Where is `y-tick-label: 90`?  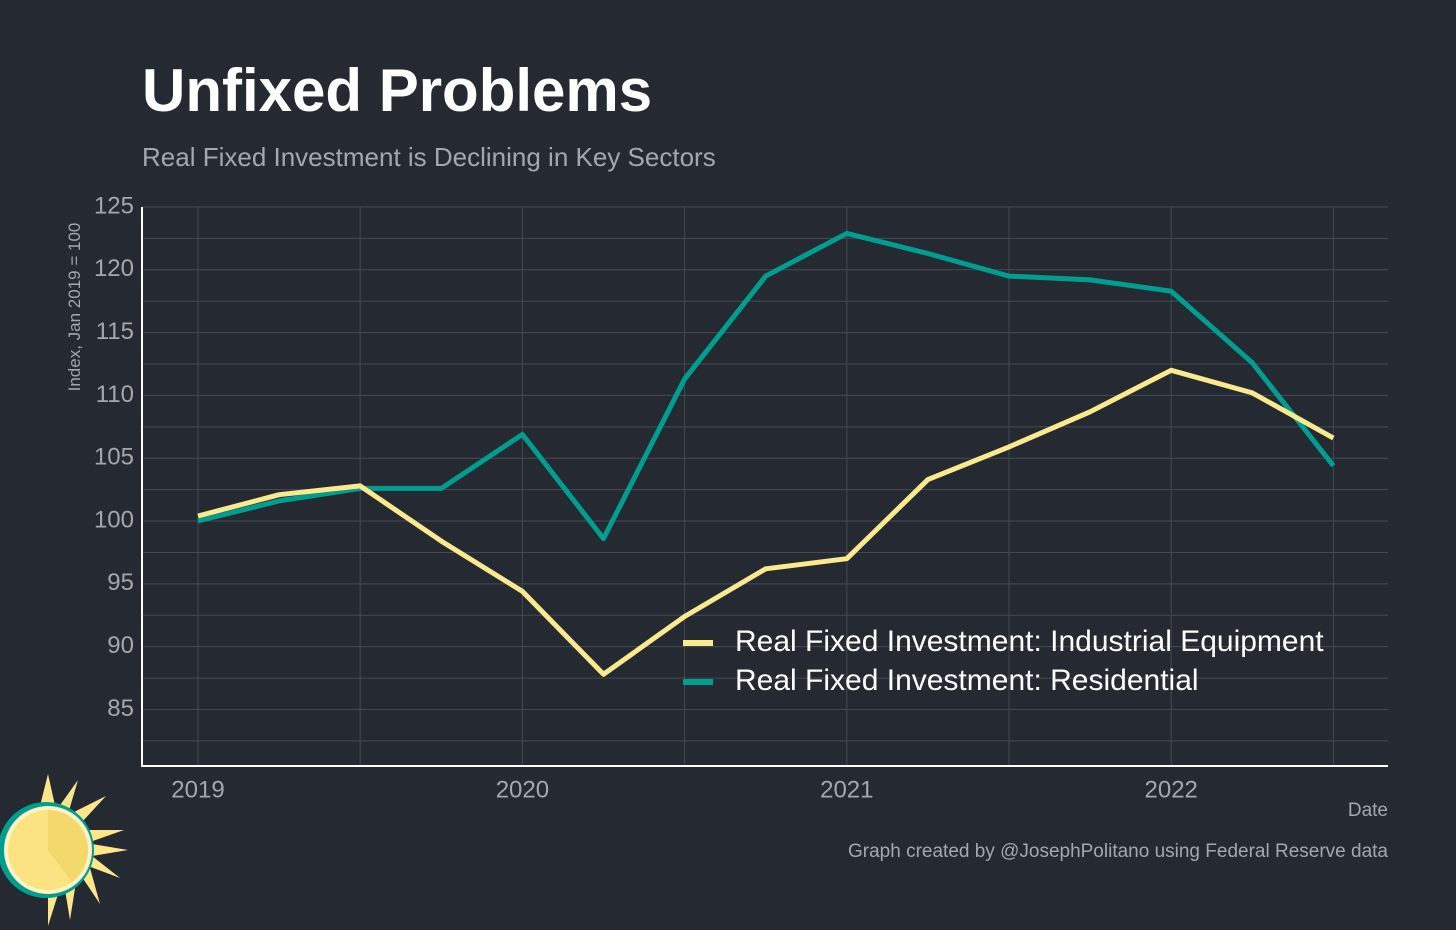
y-tick-label: 90 is located at coordinates (120, 645).